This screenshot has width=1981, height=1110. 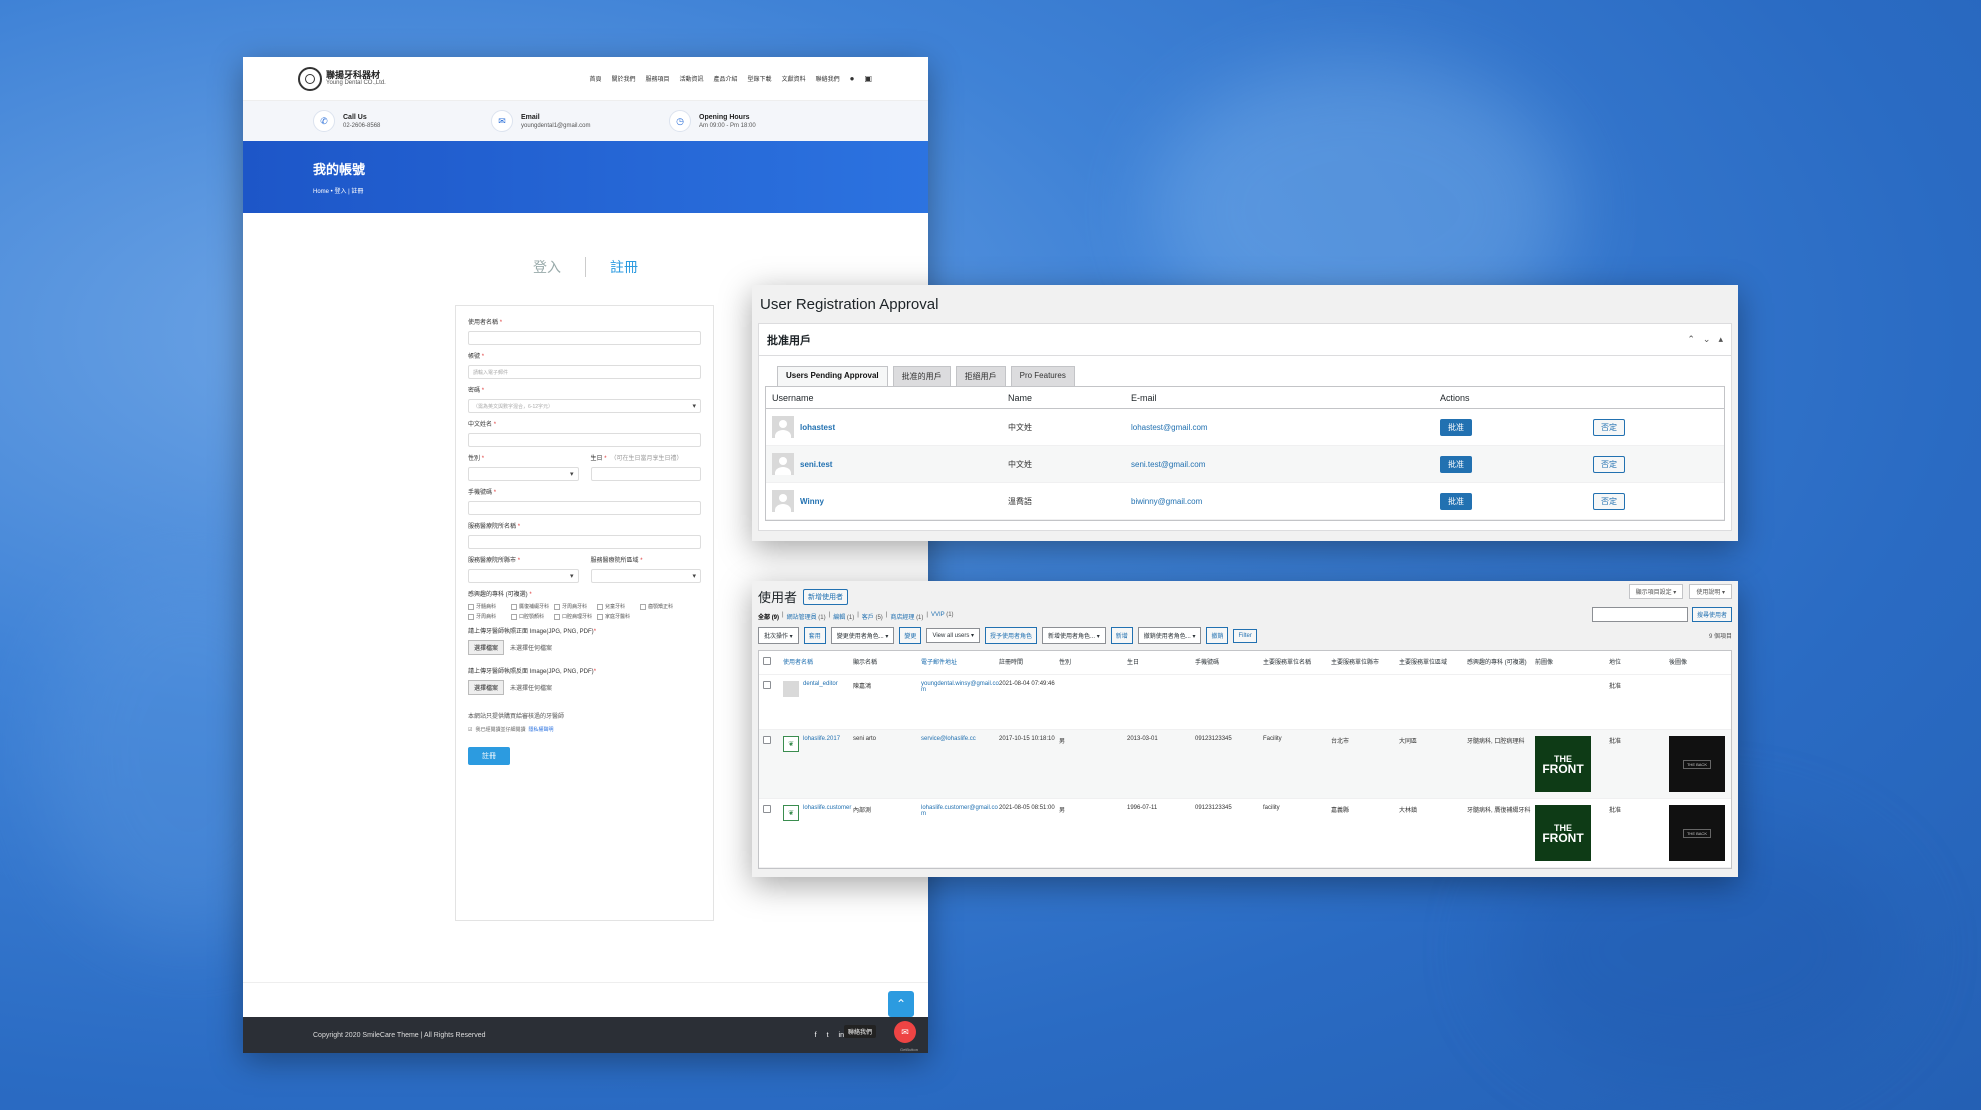 I want to click on tab-pending: Users Pending Approval, so click(x=832, y=376).